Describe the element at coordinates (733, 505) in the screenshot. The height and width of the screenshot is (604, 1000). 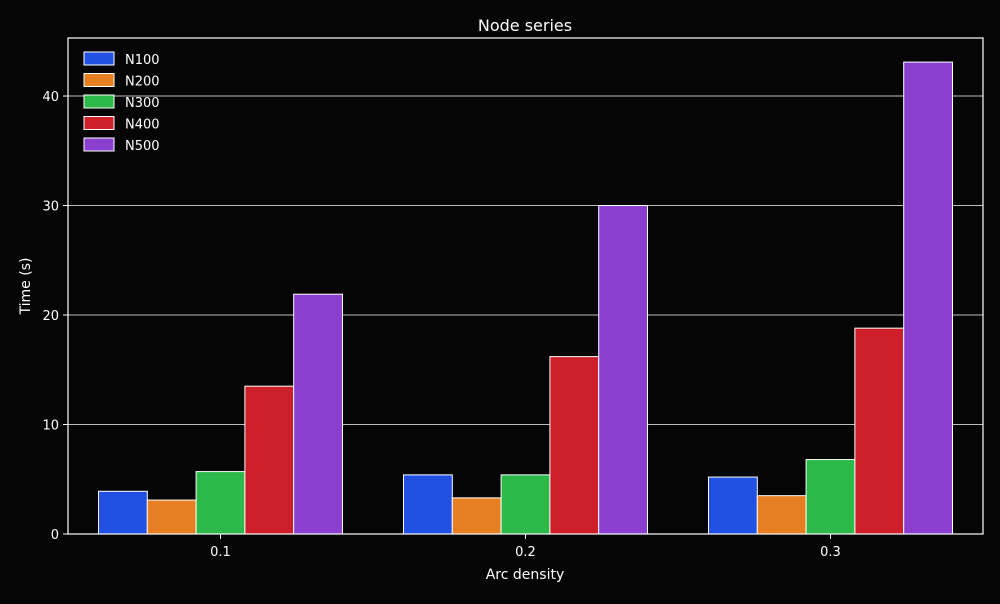
I see `bar-n100-0.3` at that location.